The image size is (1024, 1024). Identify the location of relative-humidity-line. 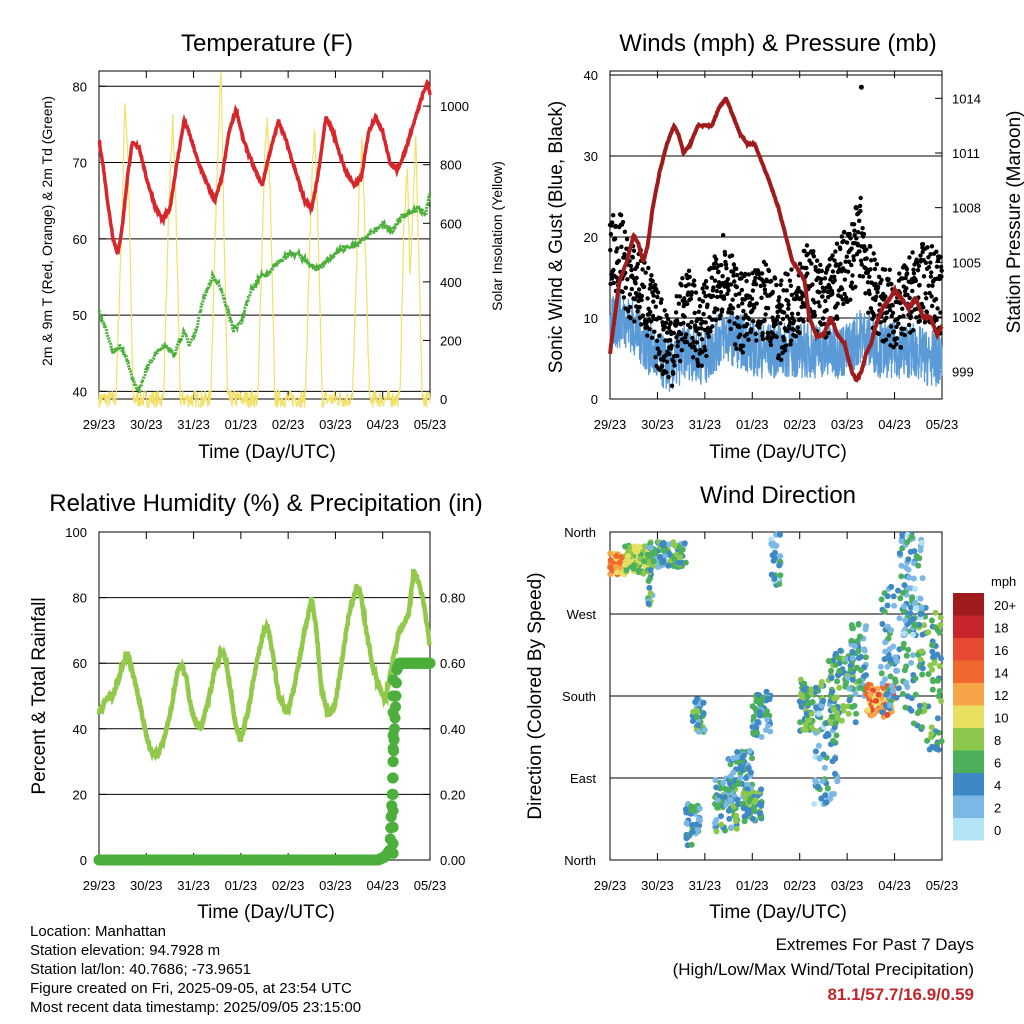
(264, 665).